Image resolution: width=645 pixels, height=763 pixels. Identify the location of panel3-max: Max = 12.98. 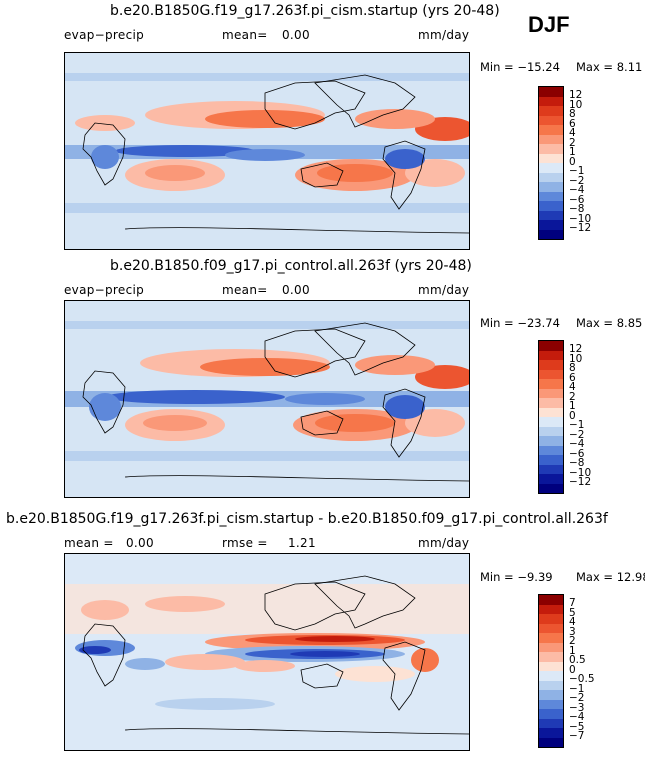
(610, 577).